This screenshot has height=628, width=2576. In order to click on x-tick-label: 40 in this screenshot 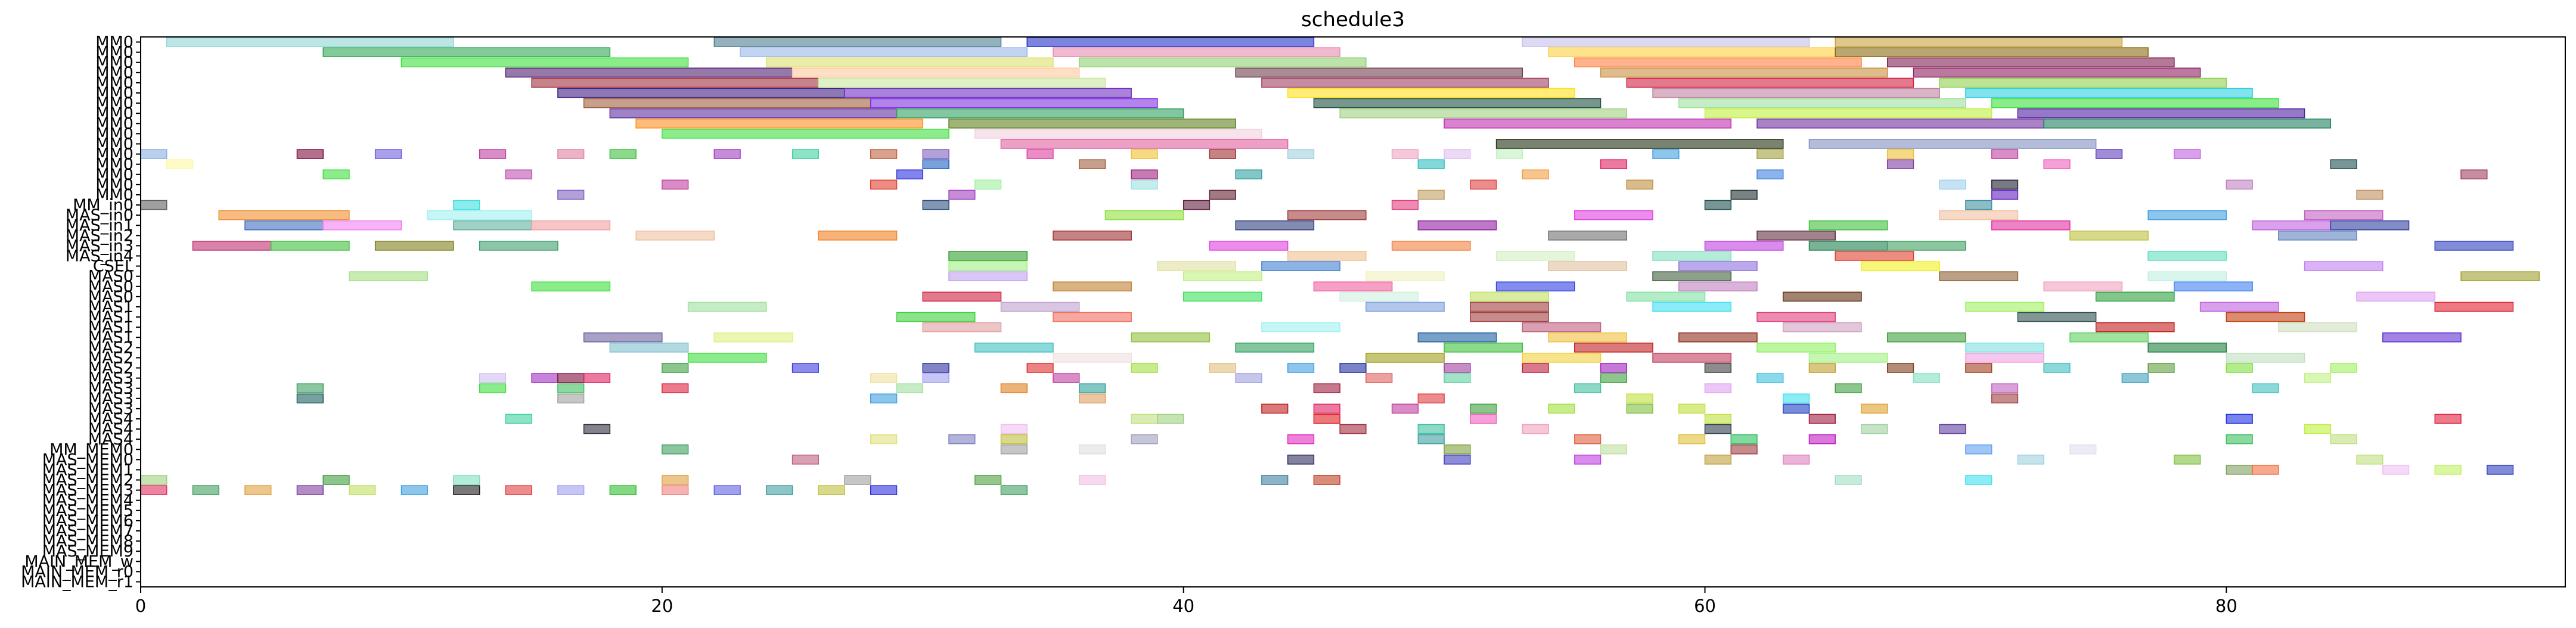, I will do `click(1183, 606)`.